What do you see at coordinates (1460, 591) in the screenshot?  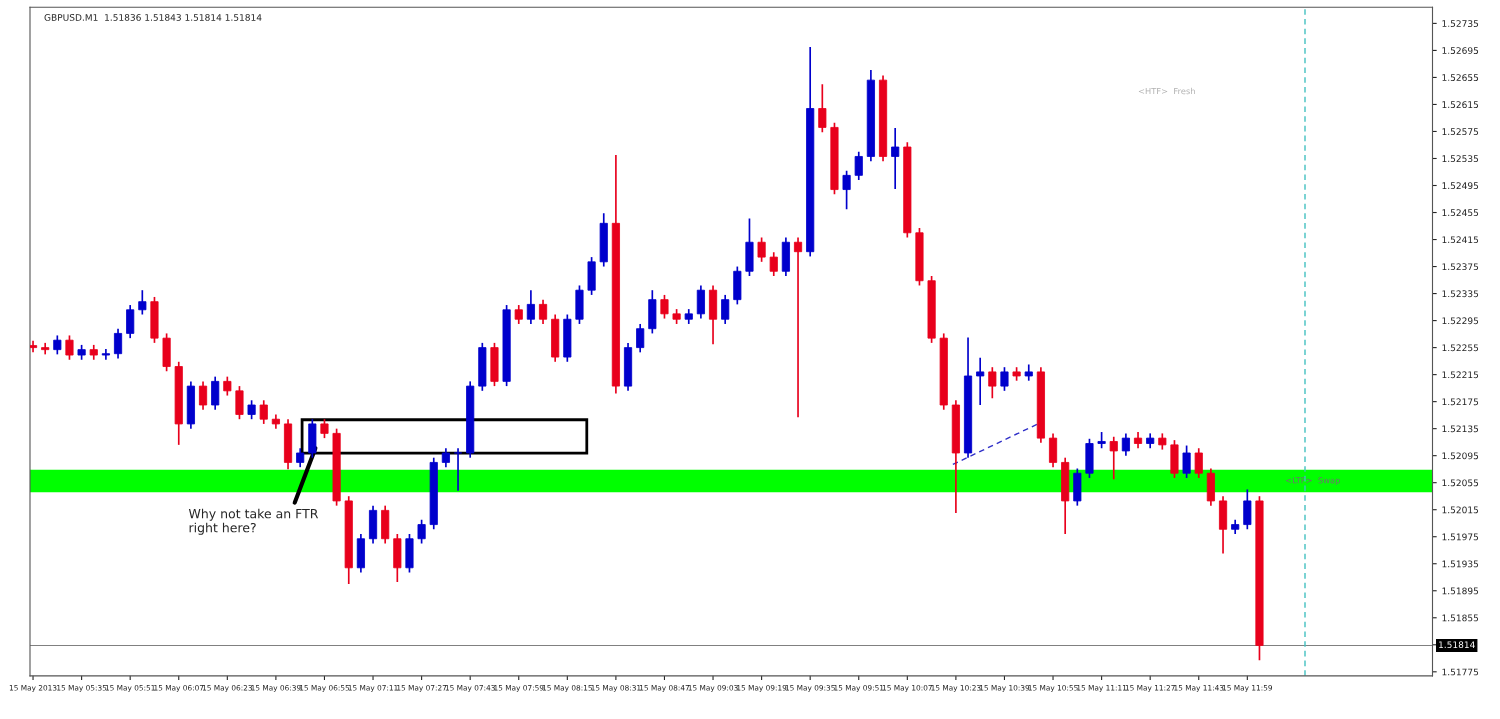 I see `y-tick-label: 1.51895` at bounding box center [1460, 591].